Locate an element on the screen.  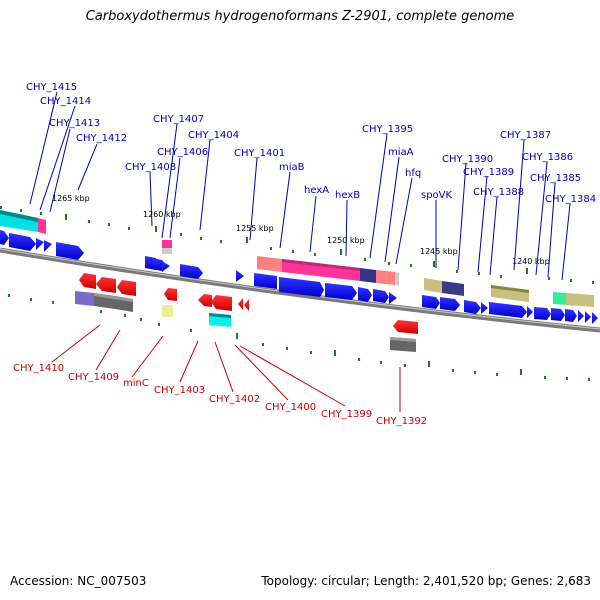
gene-label-chy-1408: CHY_1408 is located at coordinates (150, 167).